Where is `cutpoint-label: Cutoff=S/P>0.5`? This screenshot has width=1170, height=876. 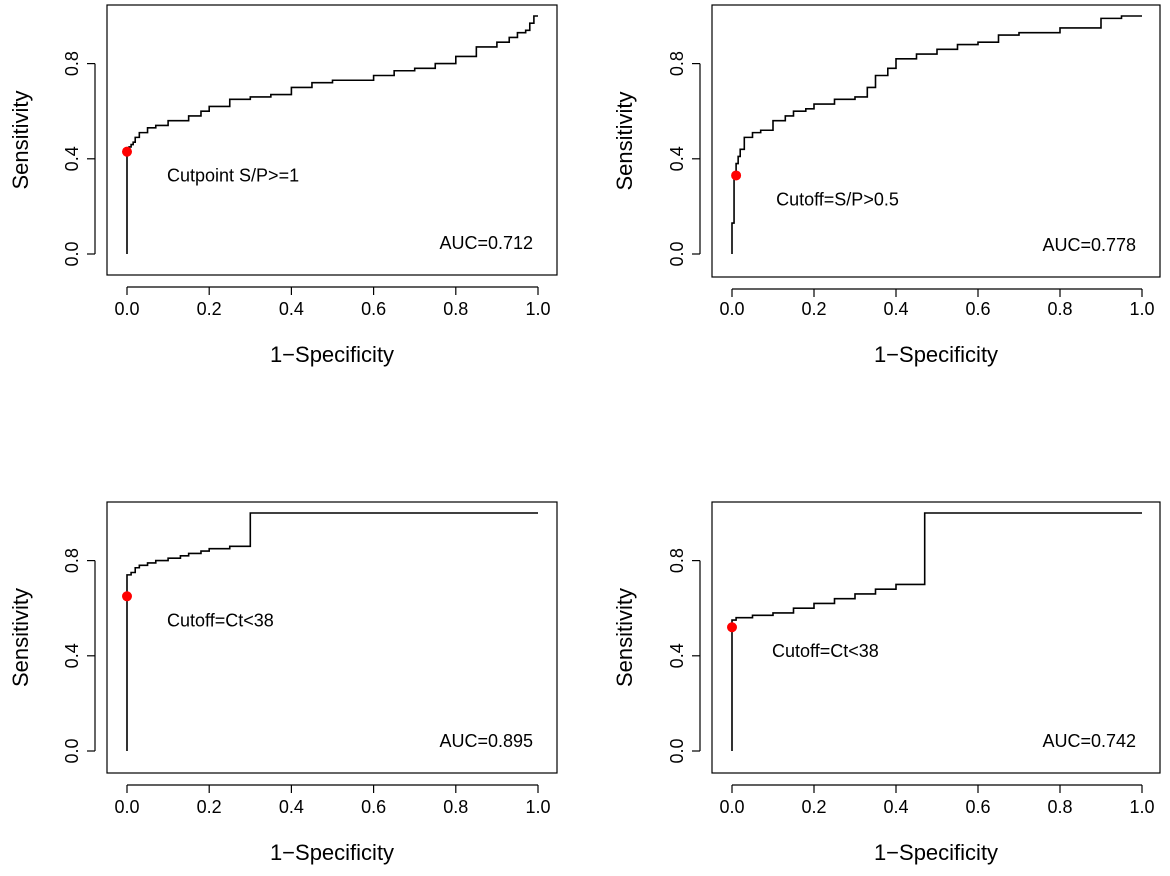 cutpoint-label: Cutoff=S/P>0.5 is located at coordinates (837, 199).